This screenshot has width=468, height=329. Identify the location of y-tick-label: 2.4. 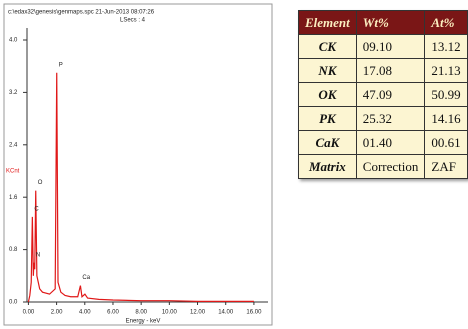
(13, 145).